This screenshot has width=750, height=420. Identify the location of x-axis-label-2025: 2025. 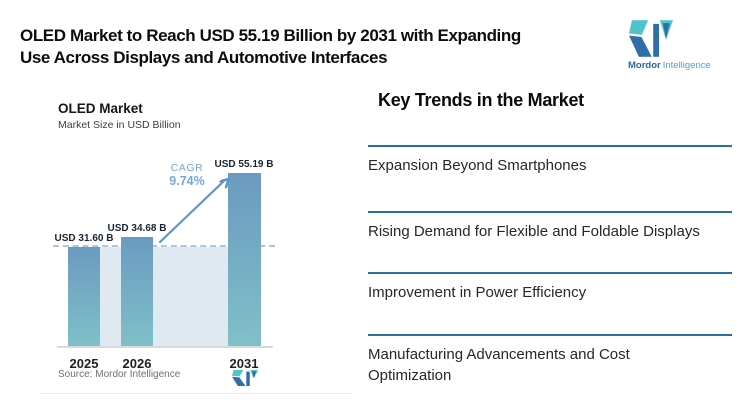
(84, 363).